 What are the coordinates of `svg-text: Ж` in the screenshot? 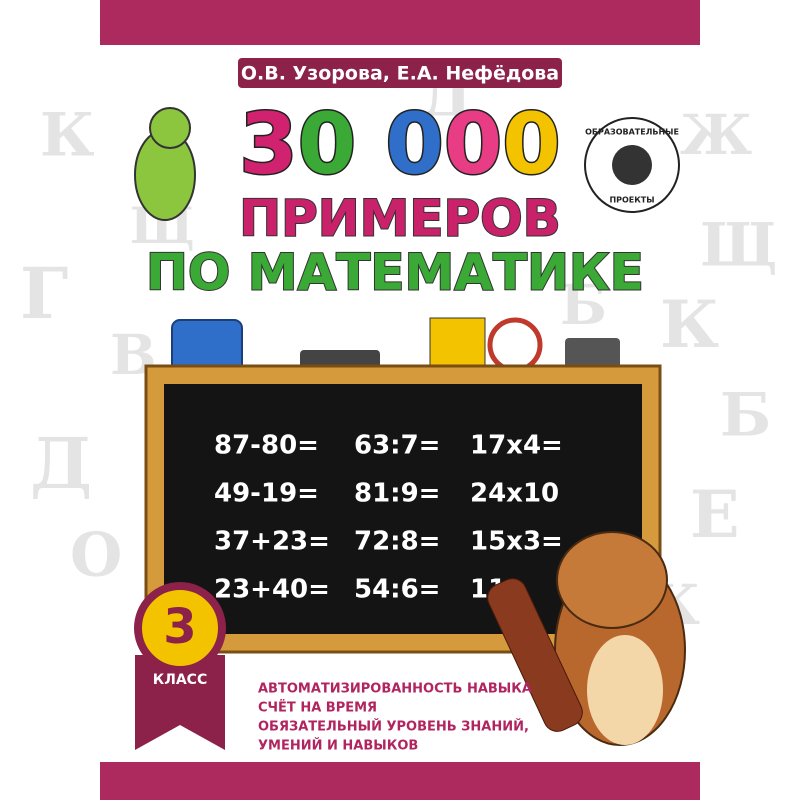 It's located at (716, 134).